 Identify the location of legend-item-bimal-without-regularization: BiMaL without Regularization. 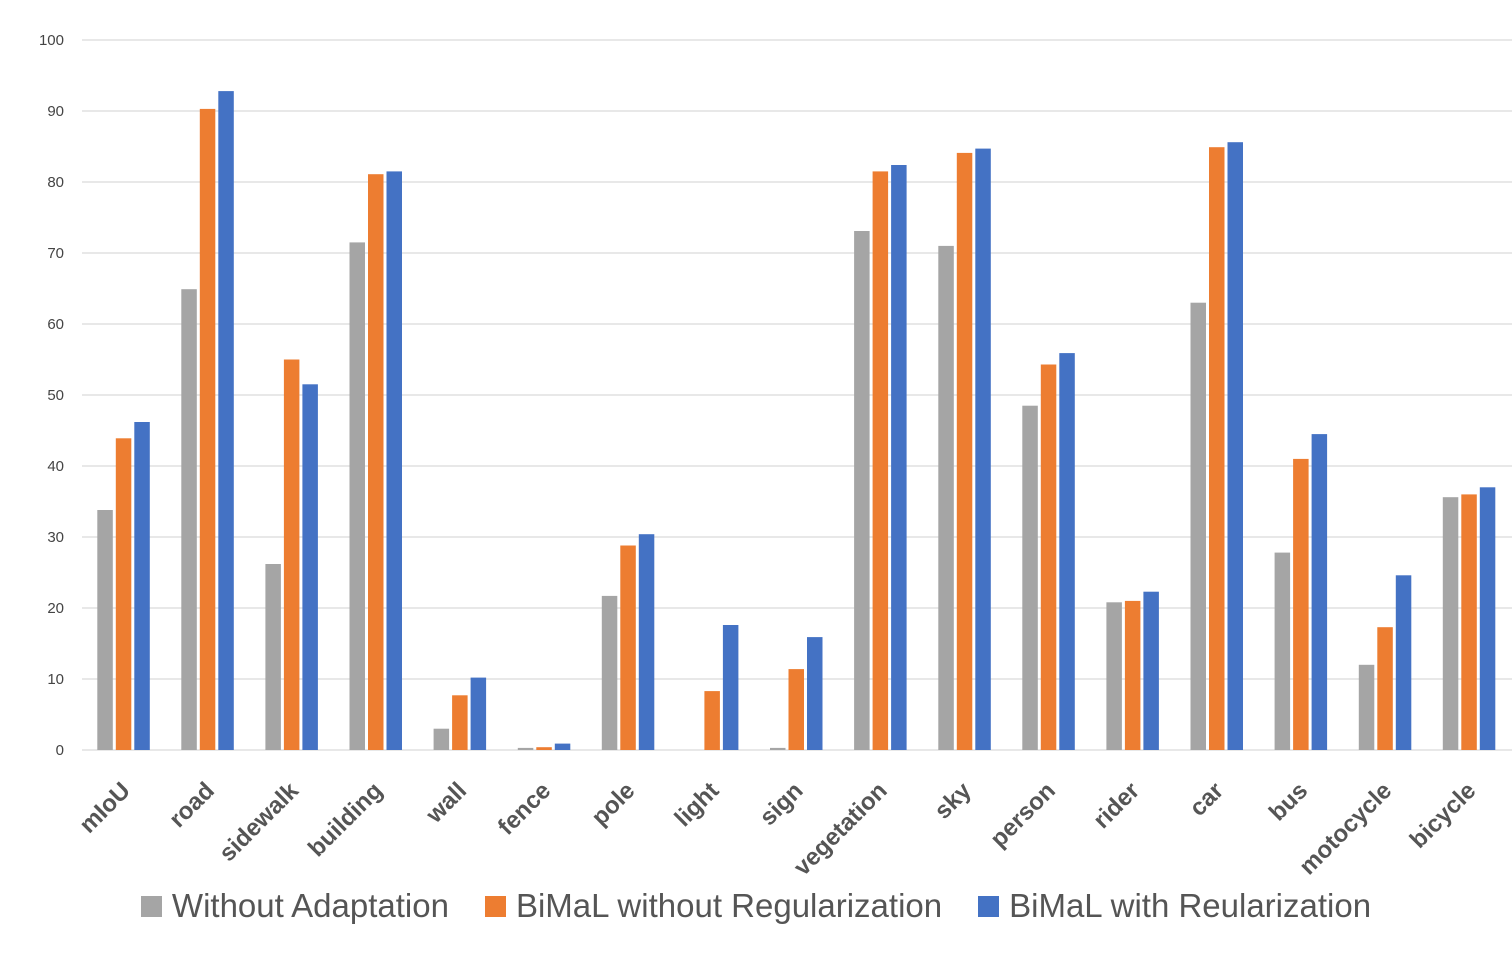
(713, 906).